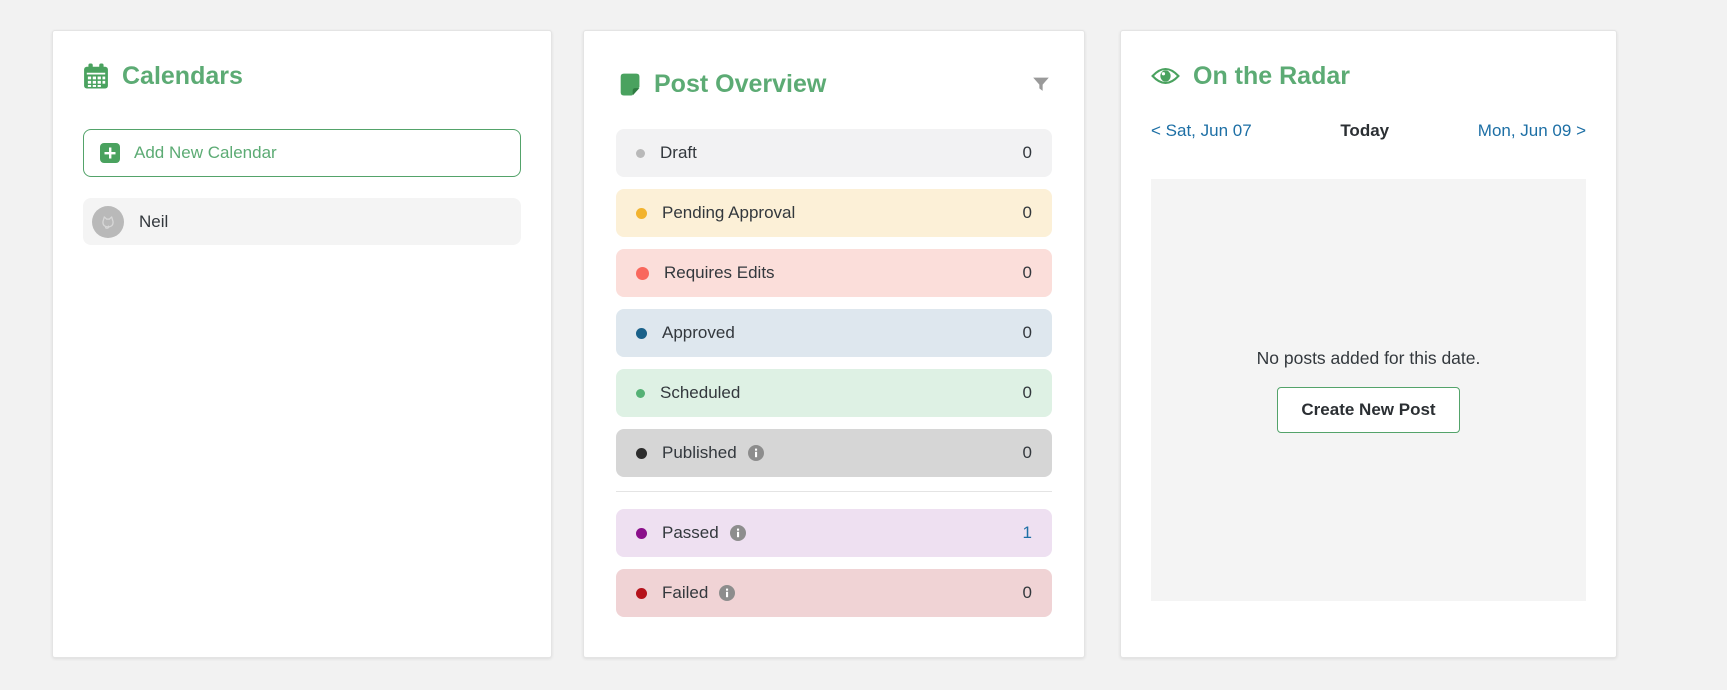 The image size is (1727, 690). What do you see at coordinates (698, 332) in the screenshot?
I see `status-label: Approved` at bounding box center [698, 332].